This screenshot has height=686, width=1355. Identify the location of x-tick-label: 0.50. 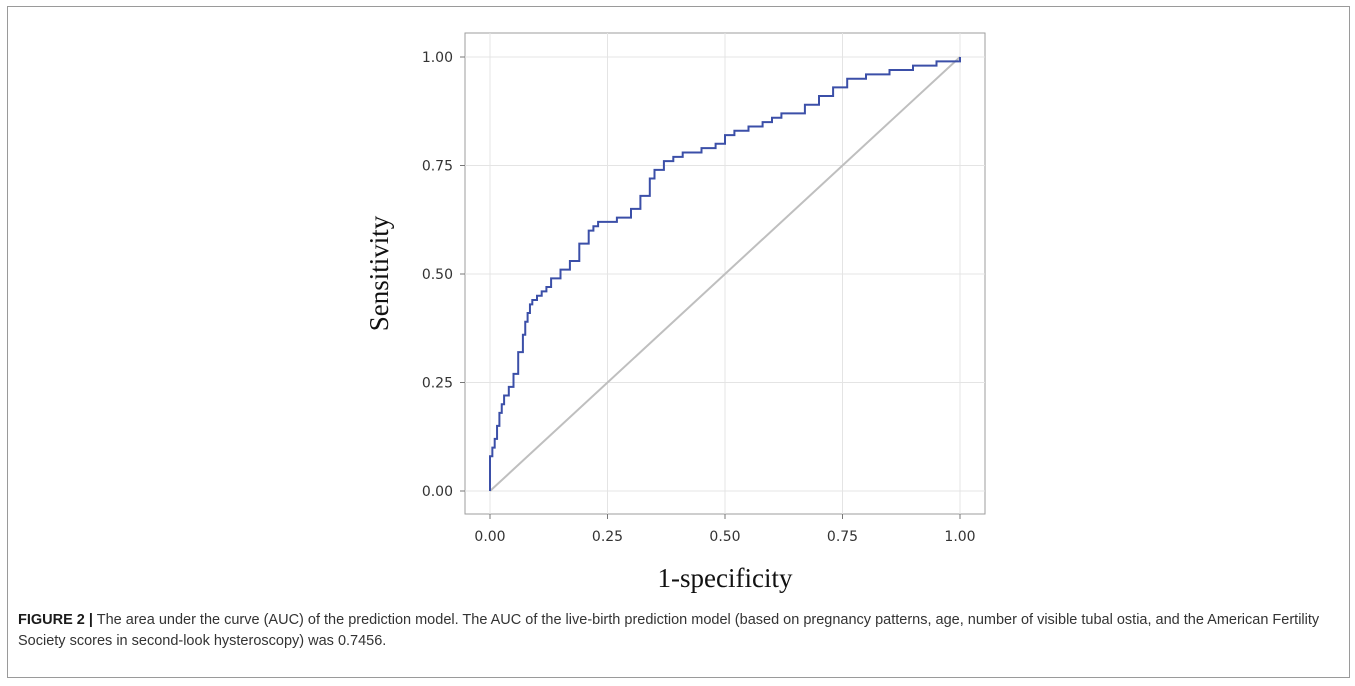
(724, 537).